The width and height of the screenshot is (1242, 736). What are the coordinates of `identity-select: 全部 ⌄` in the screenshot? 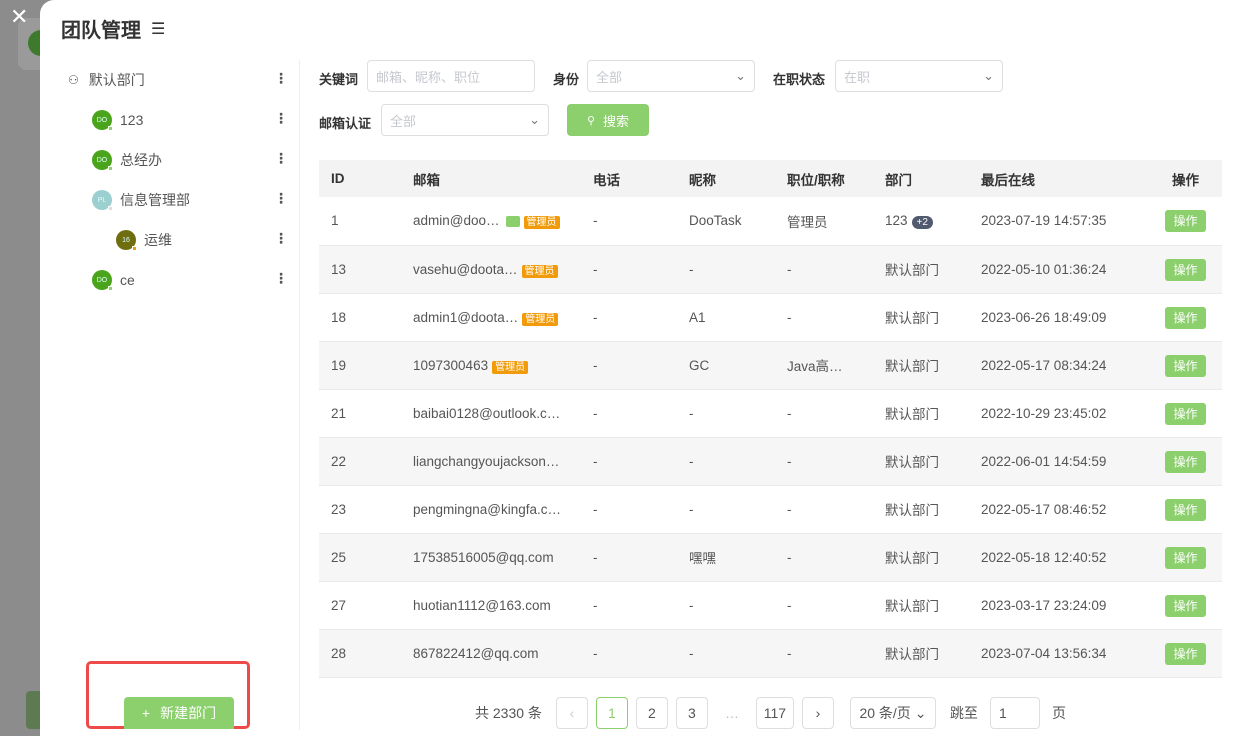 It's located at (671, 76).